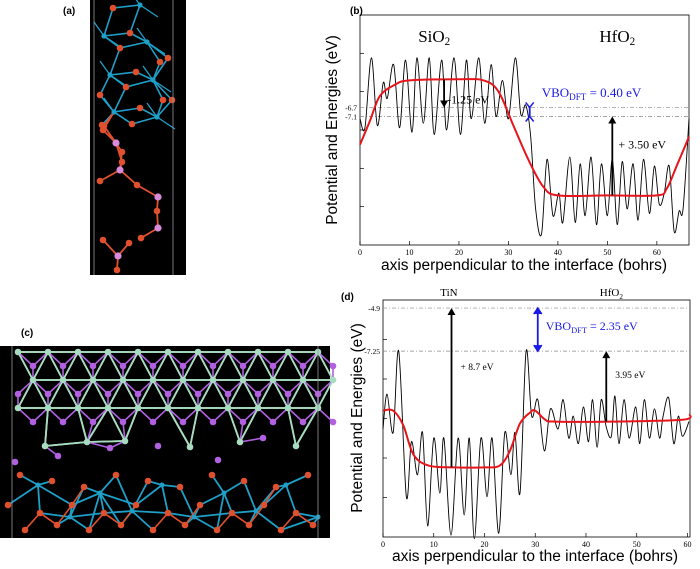  What do you see at coordinates (614, 92) in the screenshot?
I see `vbo-value: = 0.40 eV` at bounding box center [614, 92].